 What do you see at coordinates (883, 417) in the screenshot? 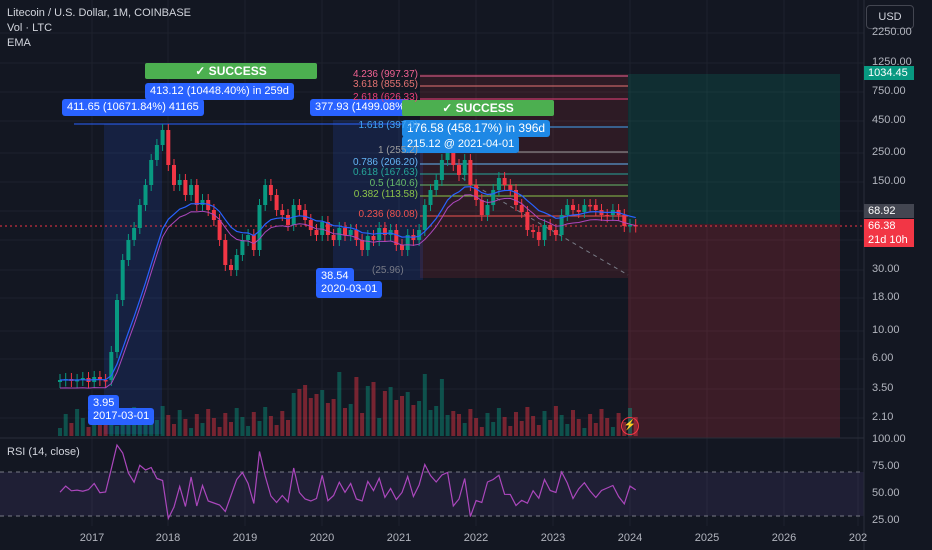
I see `price-tick-label: 2.10` at bounding box center [883, 417].